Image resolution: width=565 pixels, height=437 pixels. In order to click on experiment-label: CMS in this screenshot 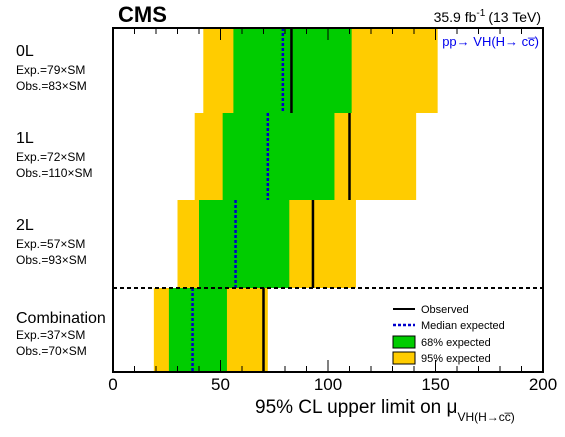, I will do `click(142, 14)`.